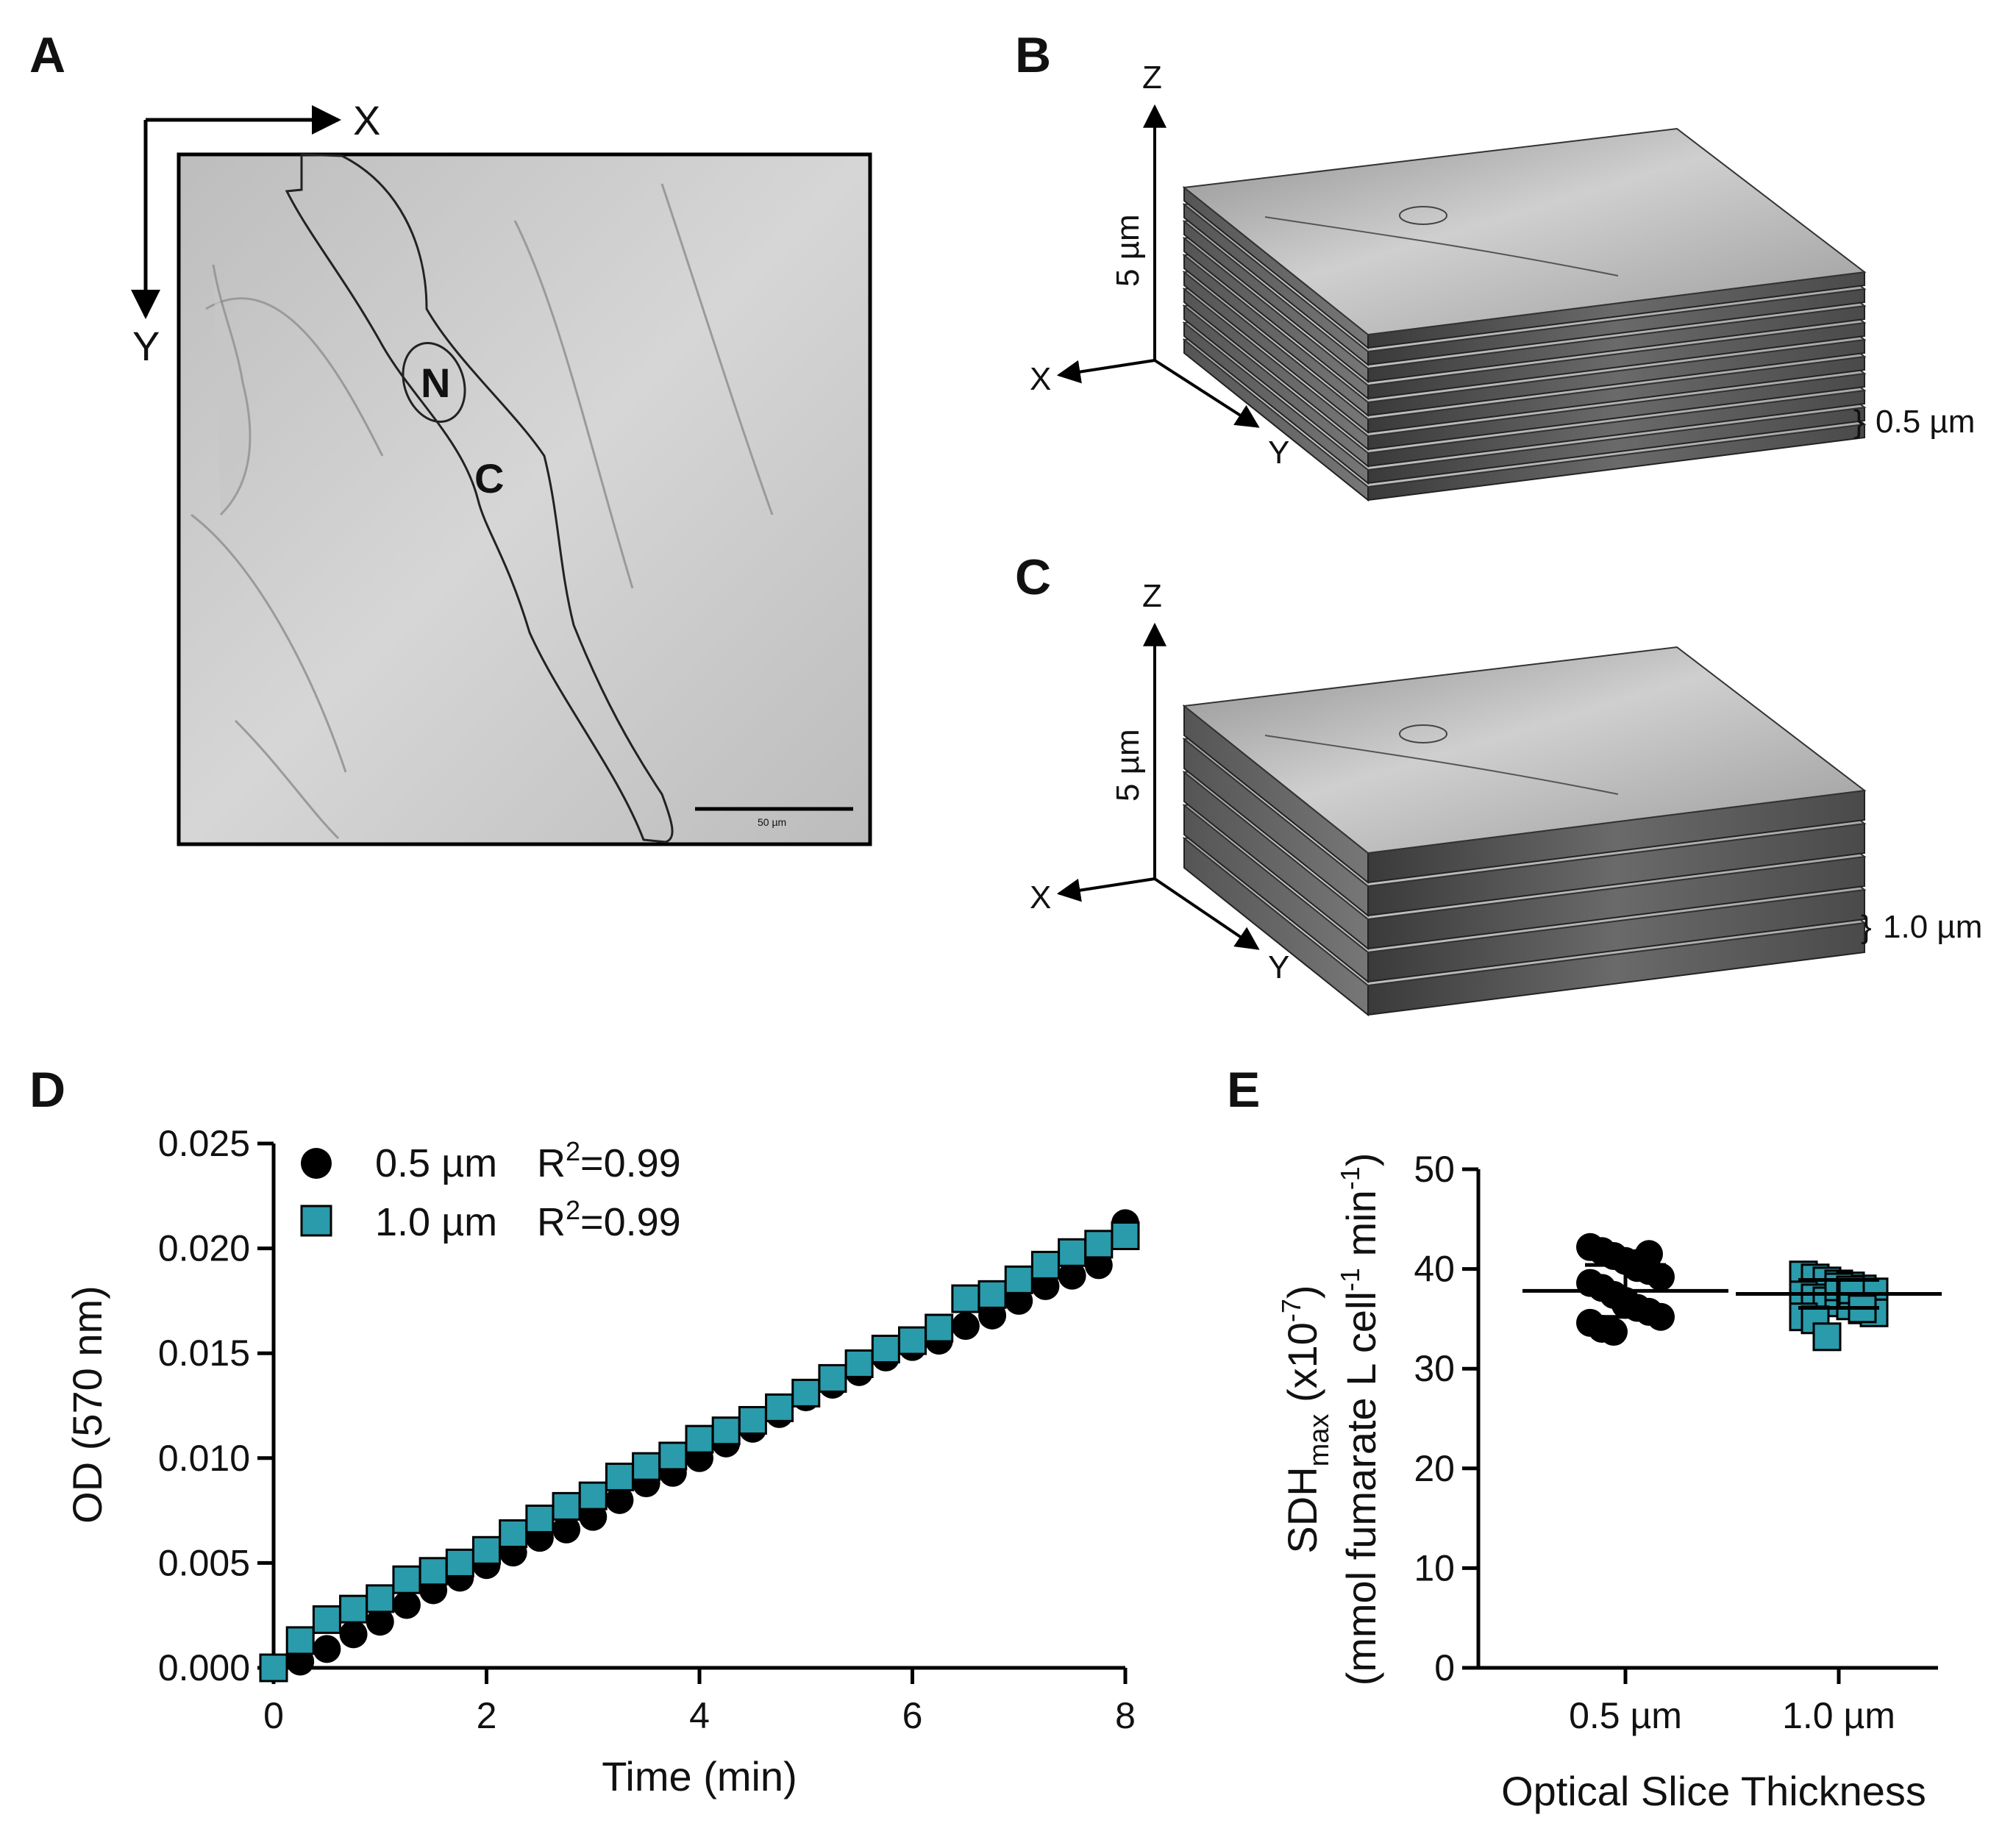 The height and width of the screenshot is (1823, 2016). I want to click on data-points, so click(699, 1446).